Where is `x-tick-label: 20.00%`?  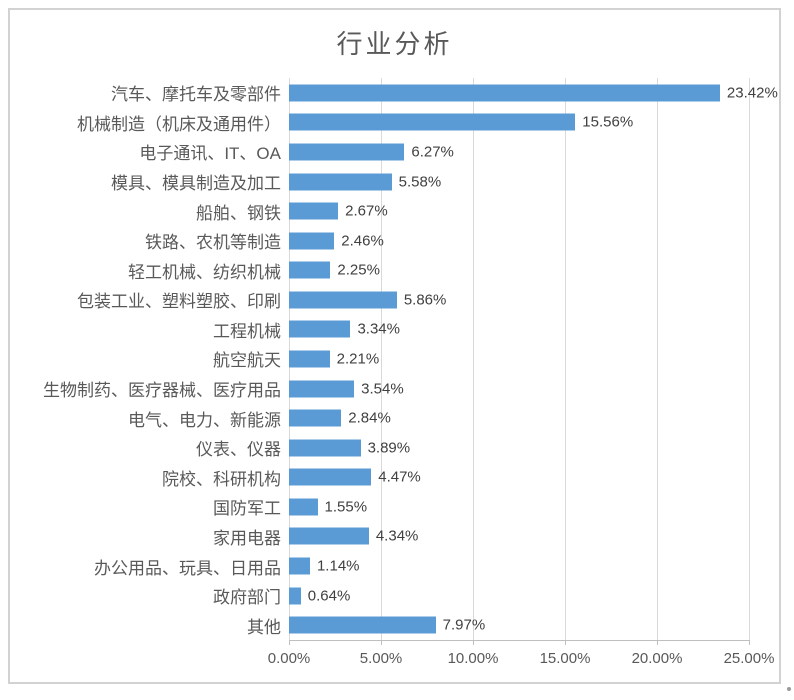
x-tick-label: 20.00% is located at coordinates (657, 658).